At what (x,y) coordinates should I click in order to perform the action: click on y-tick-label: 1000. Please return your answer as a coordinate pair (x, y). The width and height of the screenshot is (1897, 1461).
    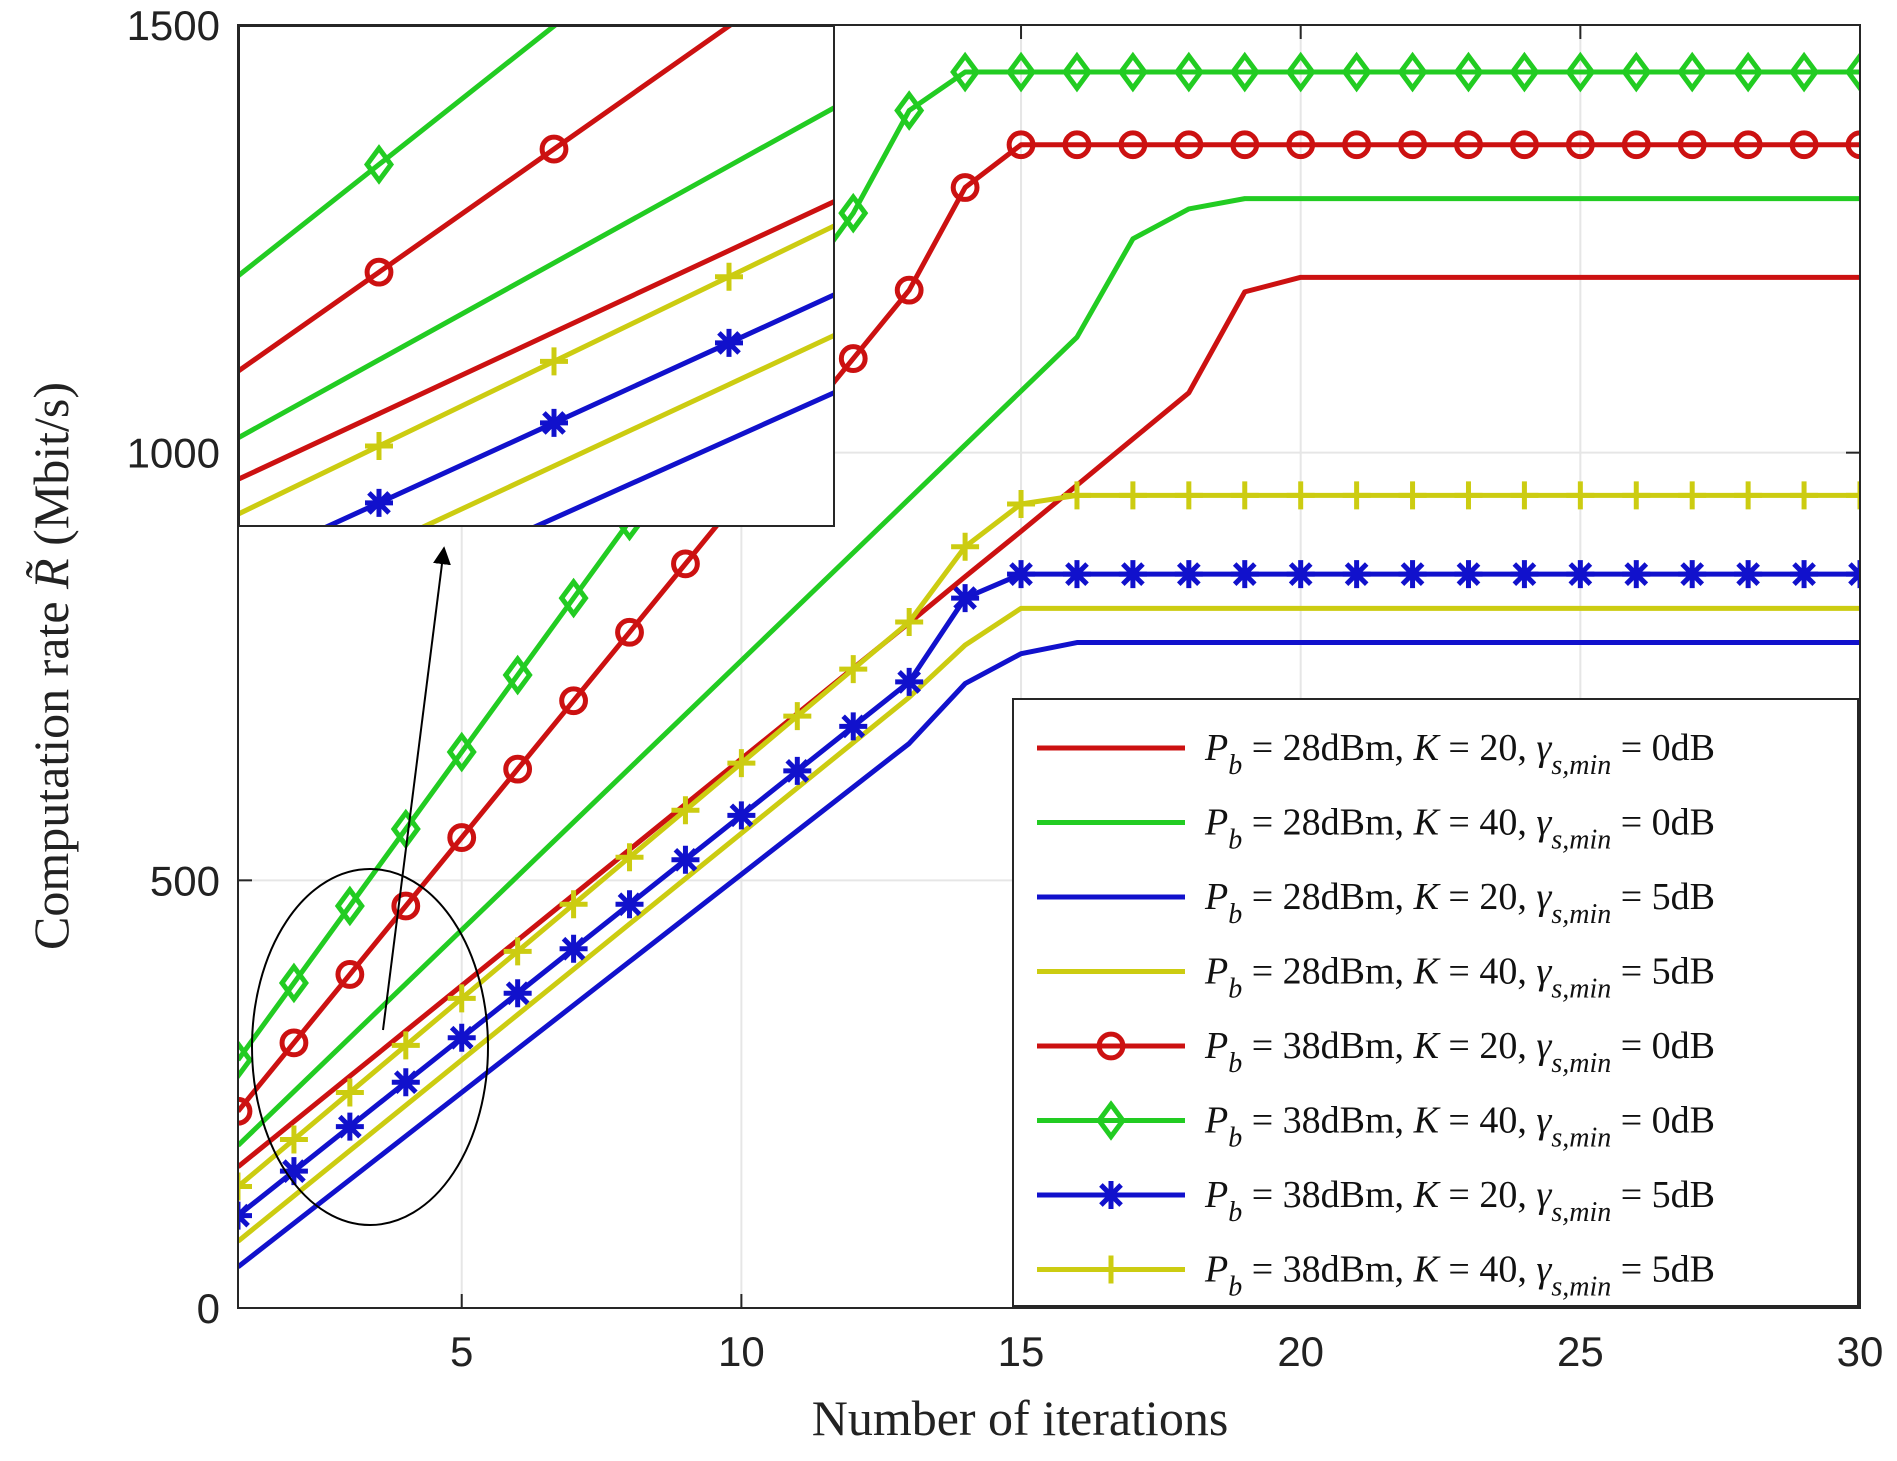
    Looking at the image, I should click on (173, 453).